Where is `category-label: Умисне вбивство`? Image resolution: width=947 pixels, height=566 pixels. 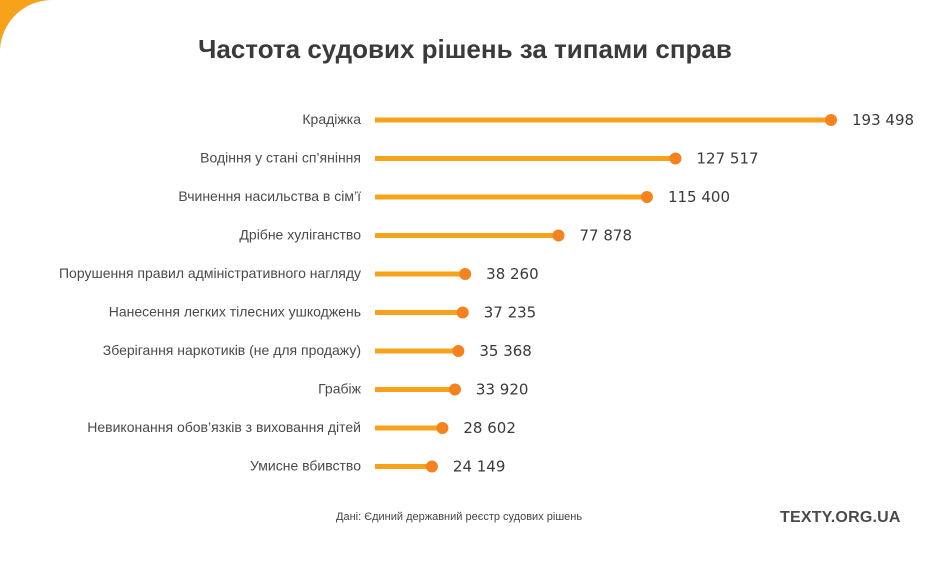
category-label: Умисне вбивство is located at coordinates (305, 466).